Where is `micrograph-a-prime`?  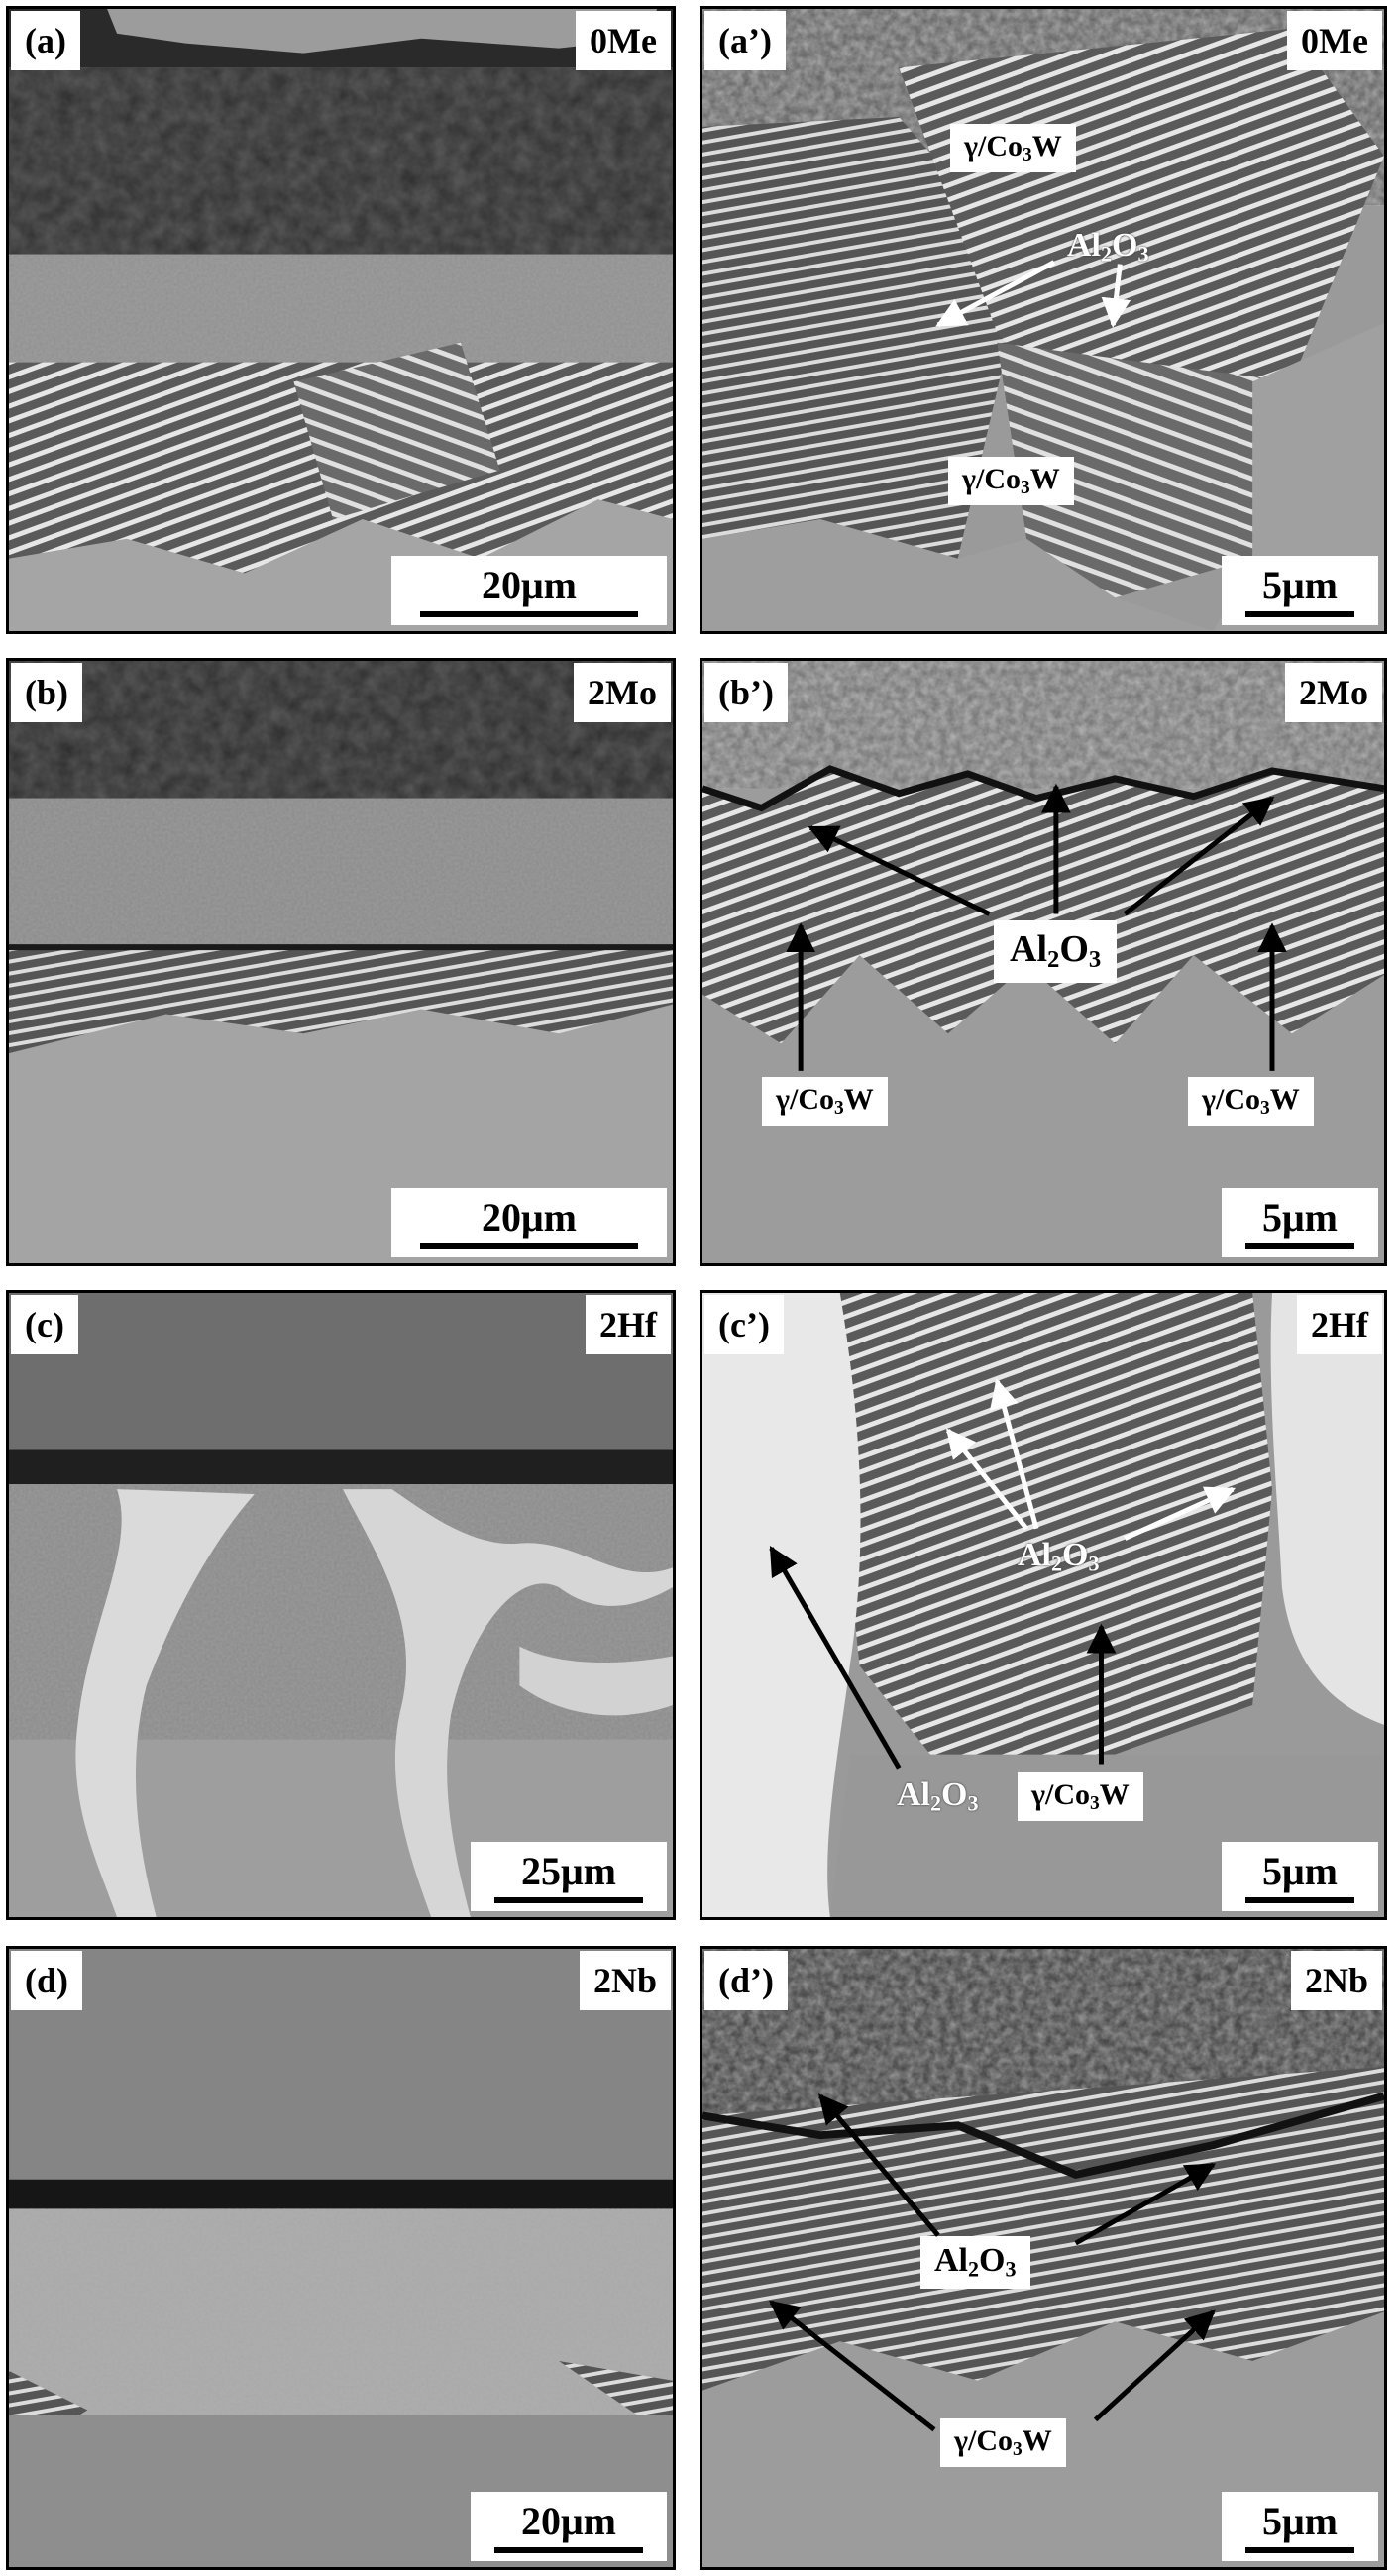 micrograph-a-prime is located at coordinates (1043, 320).